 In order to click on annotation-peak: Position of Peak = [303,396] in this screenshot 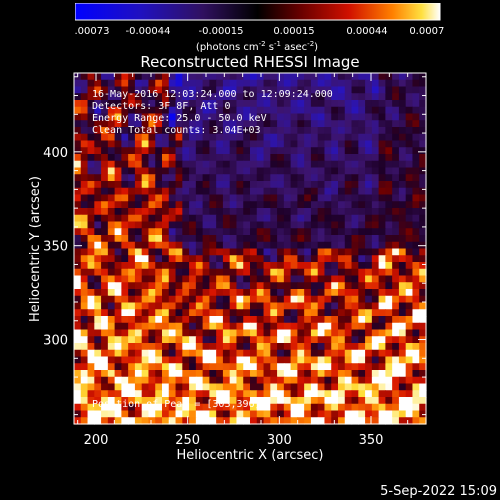, I will do `click(176, 404)`.